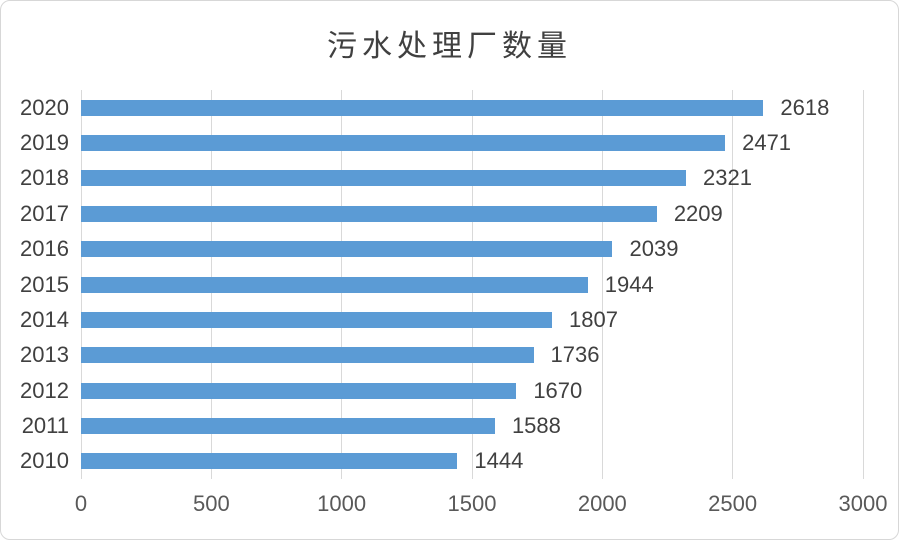 This screenshot has height=540, width=899. Describe the element at coordinates (44, 107) in the screenshot. I see `category-label-2020: 2020` at that location.